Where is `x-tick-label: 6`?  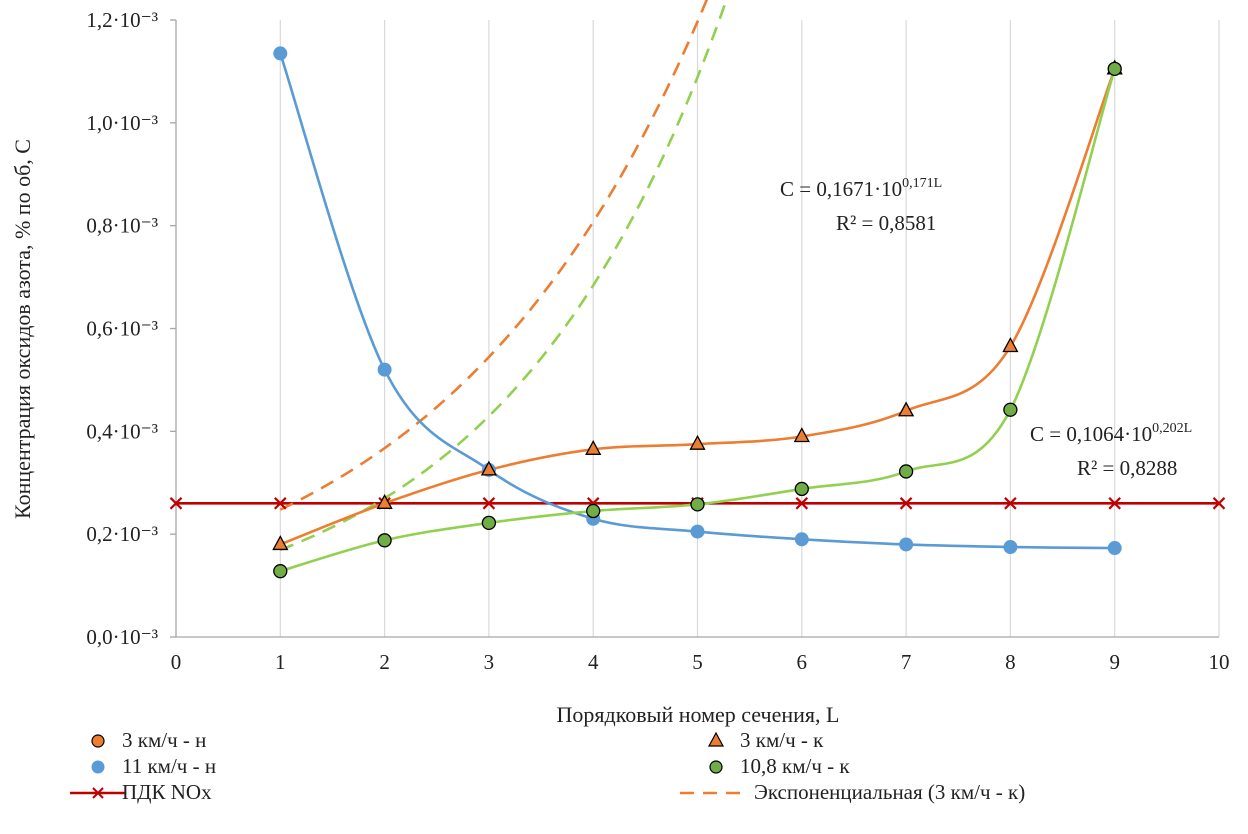 x-tick-label: 6 is located at coordinates (802, 662).